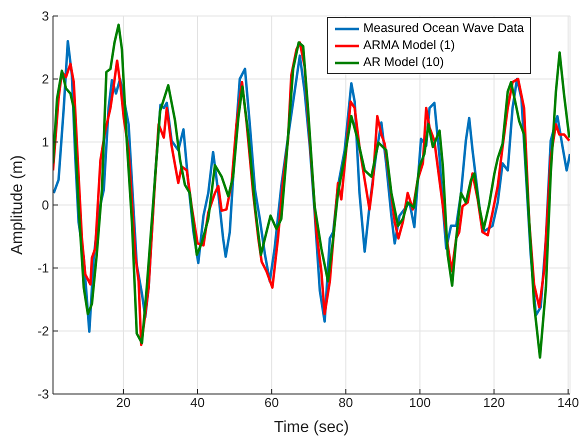 The height and width of the screenshot is (445, 580). What do you see at coordinates (43, 394) in the screenshot?
I see `y-tick-label: -3` at bounding box center [43, 394].